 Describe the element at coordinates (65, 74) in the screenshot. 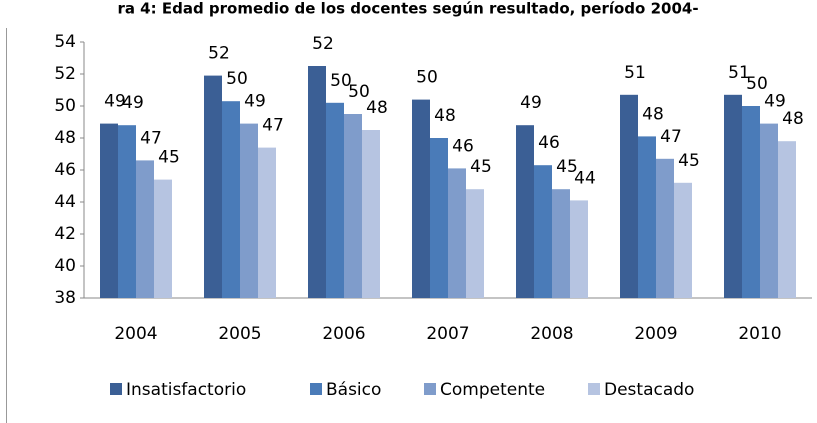

I see `y-tick-label: 52` at that location.